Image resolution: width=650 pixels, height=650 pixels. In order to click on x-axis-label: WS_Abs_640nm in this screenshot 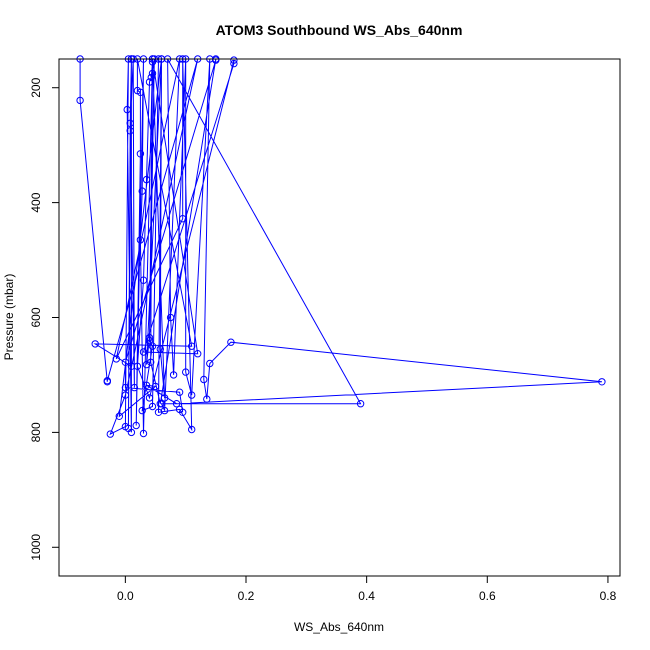, I will do `click(339, 627)`.